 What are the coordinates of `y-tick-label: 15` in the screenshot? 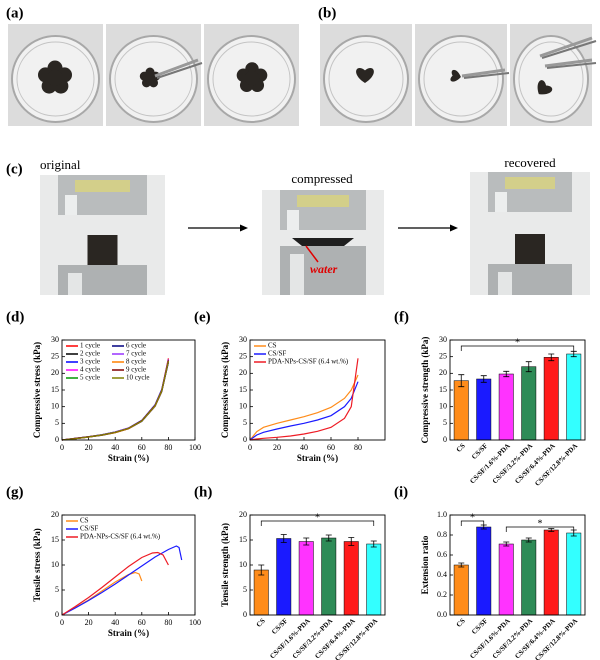 It's located at (243, 389).